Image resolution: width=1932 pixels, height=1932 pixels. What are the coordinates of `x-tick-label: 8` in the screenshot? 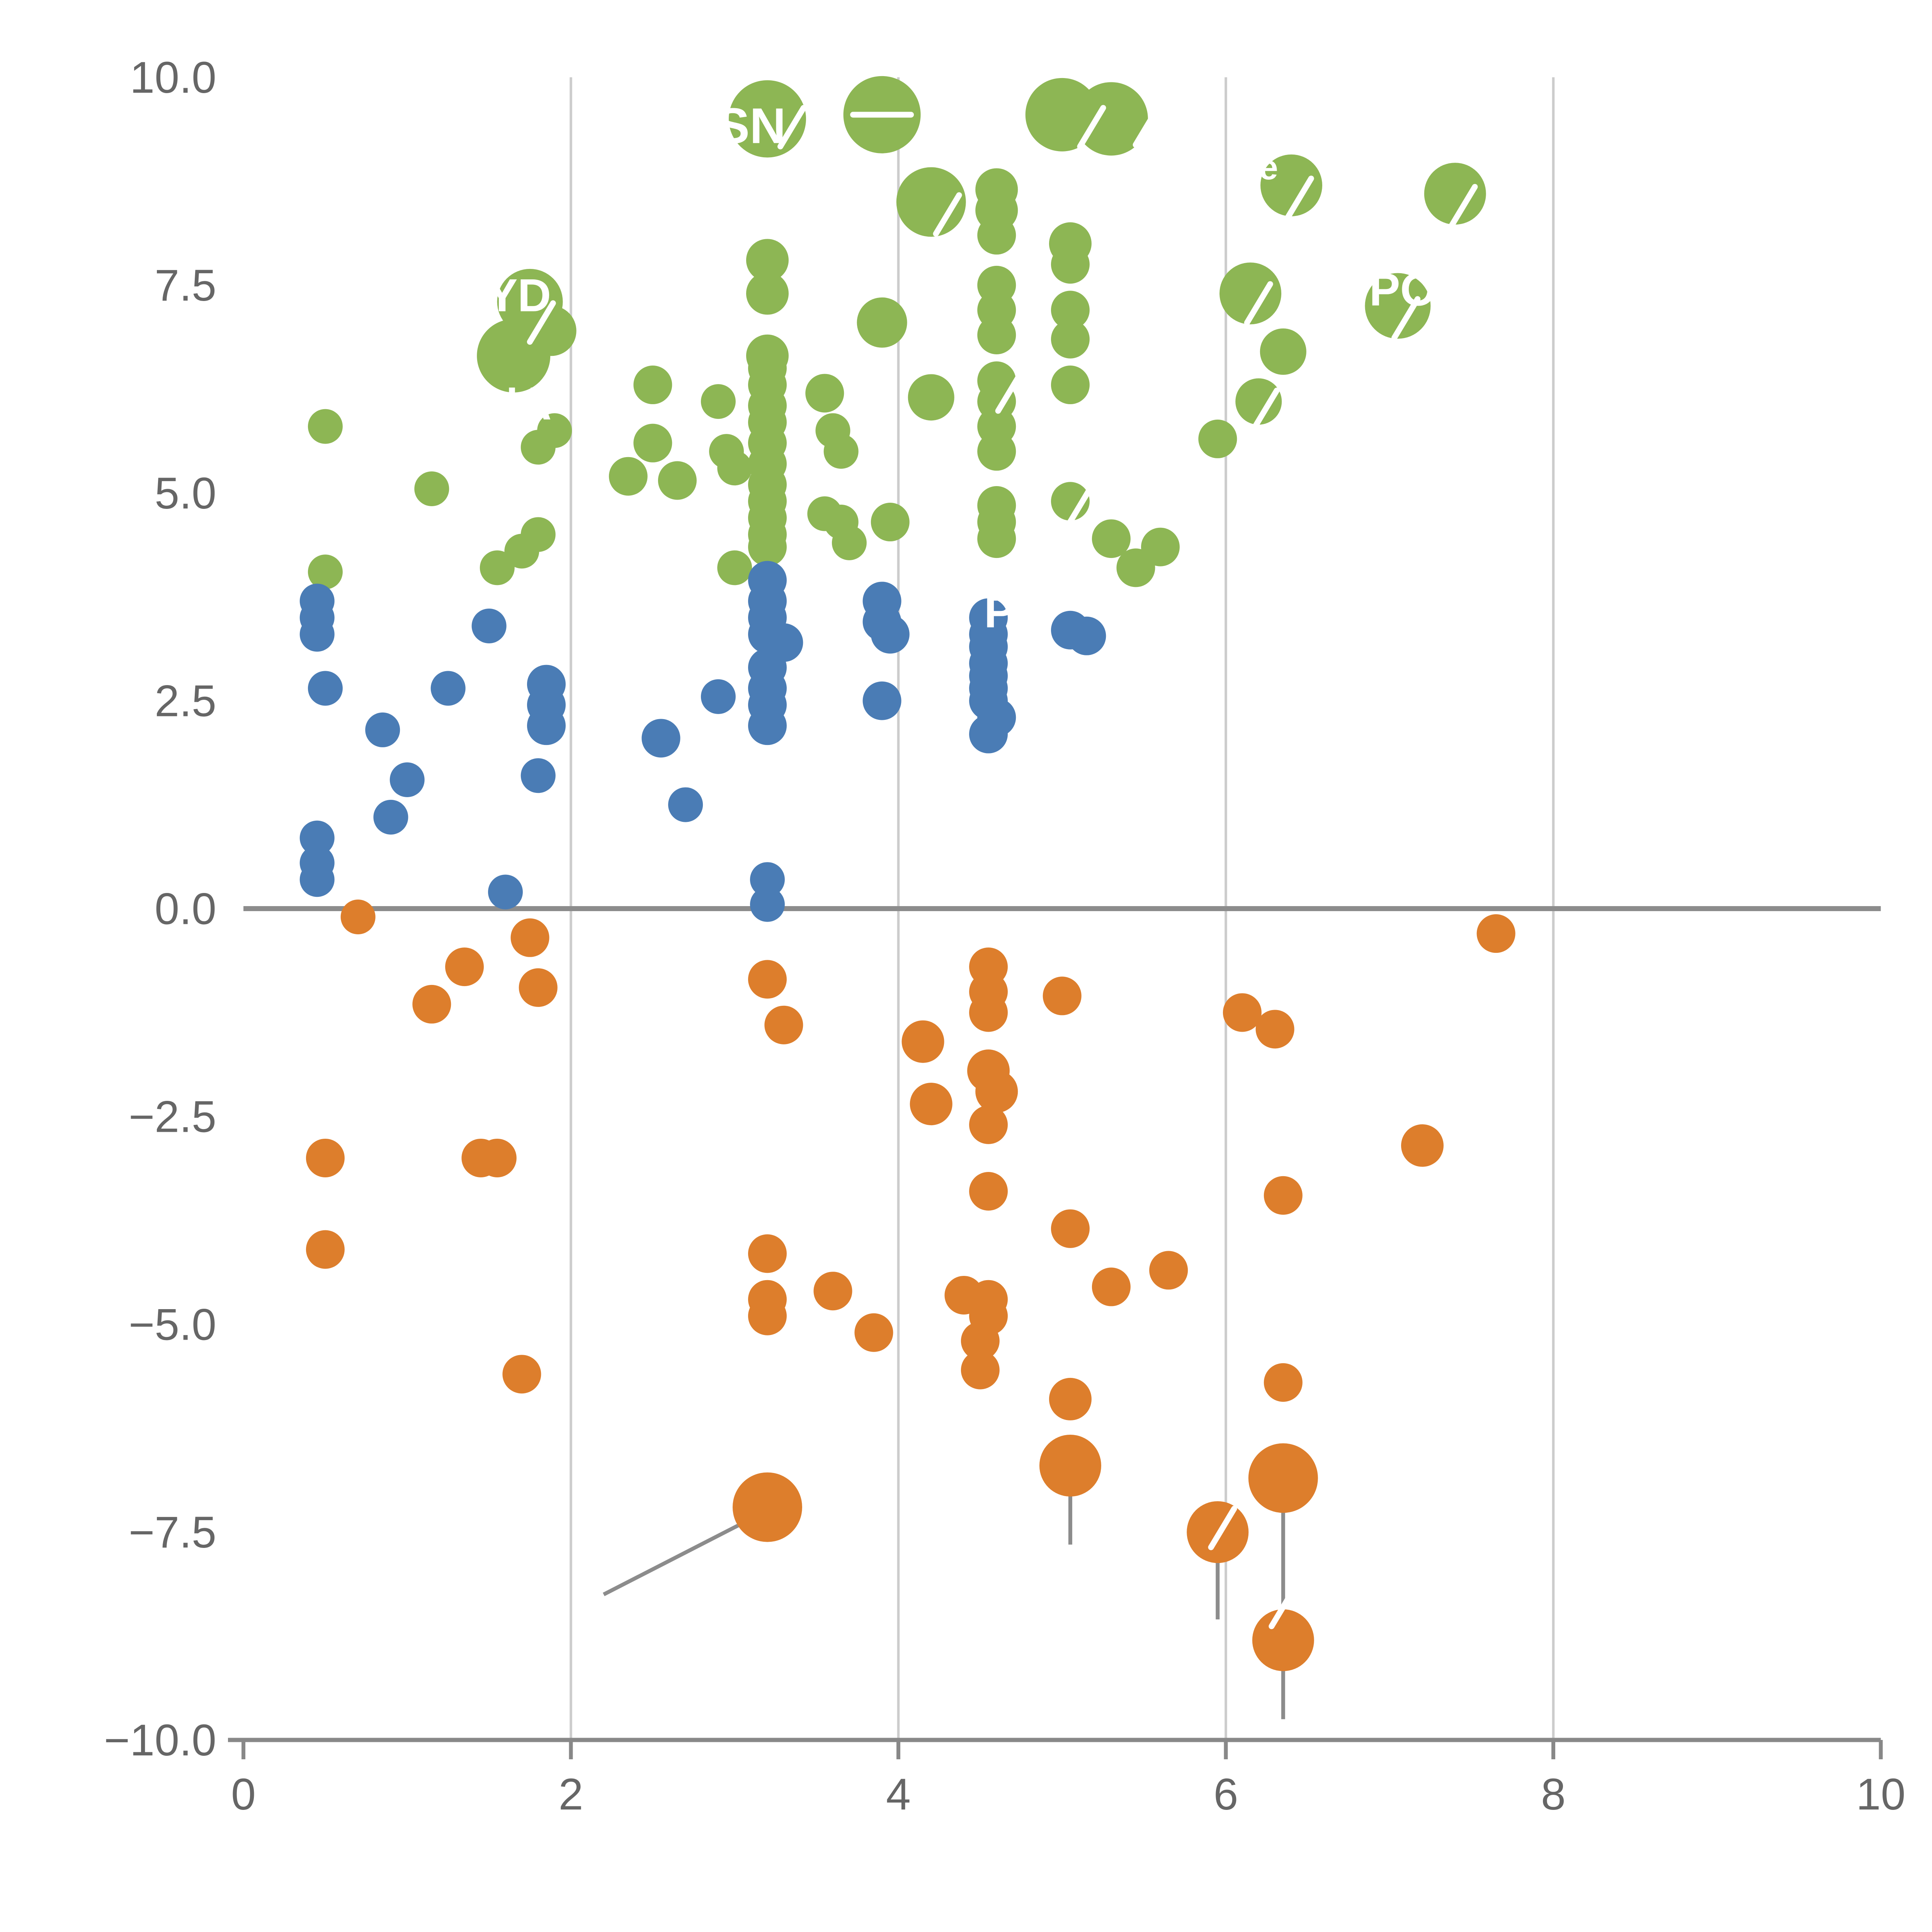 It's located at (1554, 1795).